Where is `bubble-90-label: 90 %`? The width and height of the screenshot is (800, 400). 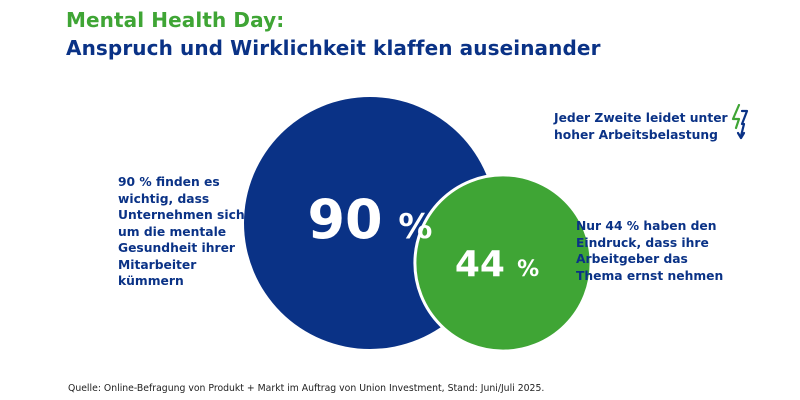
bubble-90-label: 90 % is located at coordinates (369, 219).